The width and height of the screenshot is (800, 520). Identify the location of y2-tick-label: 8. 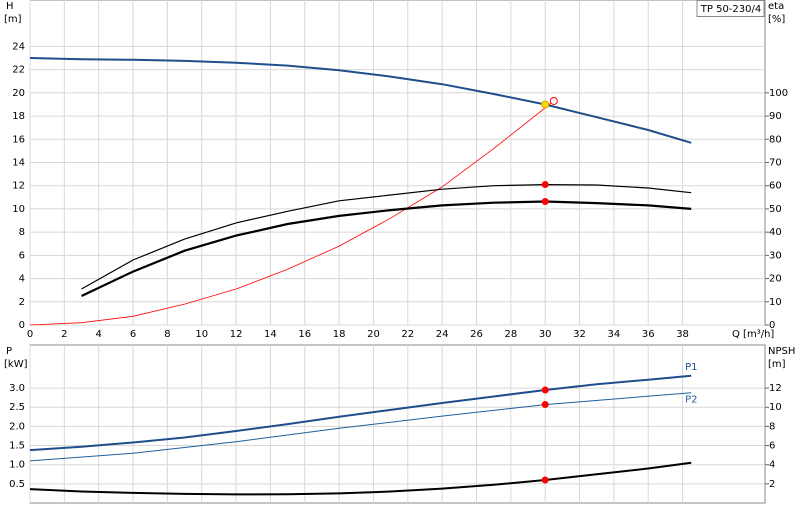
(772, 426).